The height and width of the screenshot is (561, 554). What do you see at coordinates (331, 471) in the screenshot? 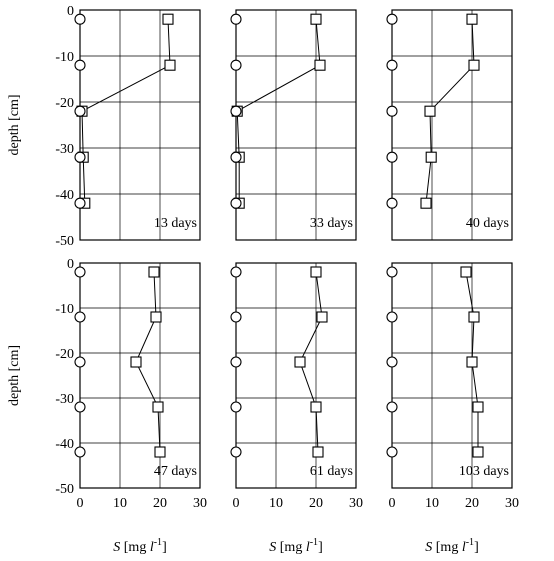
I see `panel-day-label: 61 days` at bounding box center [331, 471].